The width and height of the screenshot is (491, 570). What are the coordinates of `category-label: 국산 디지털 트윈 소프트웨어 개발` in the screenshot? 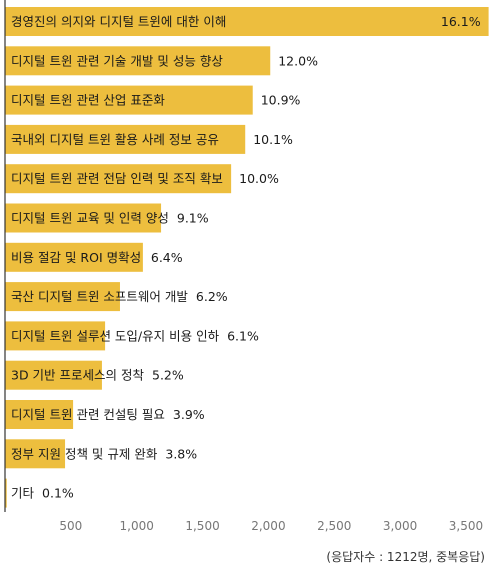 It's located at (99, 296).